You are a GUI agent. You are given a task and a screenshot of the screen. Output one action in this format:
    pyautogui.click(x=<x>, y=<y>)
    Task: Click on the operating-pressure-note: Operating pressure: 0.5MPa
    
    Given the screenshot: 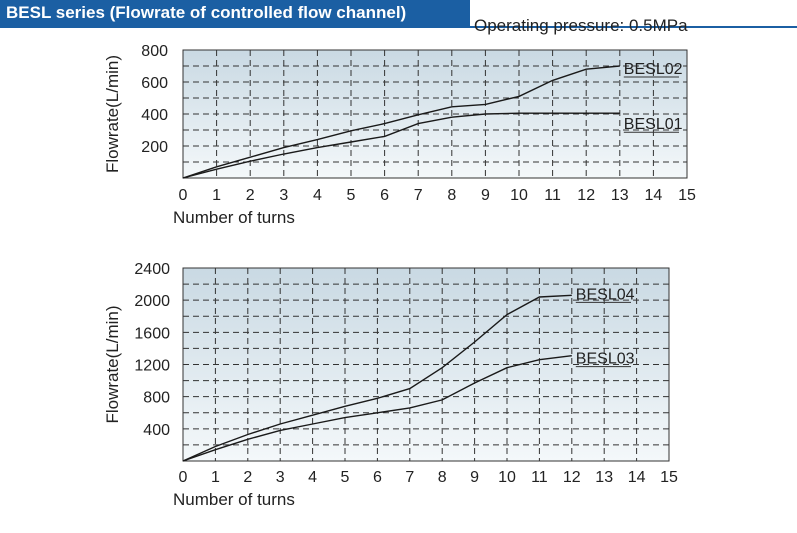 What is the action you would take?
    pyautogui.click(x=581, y=25)
    